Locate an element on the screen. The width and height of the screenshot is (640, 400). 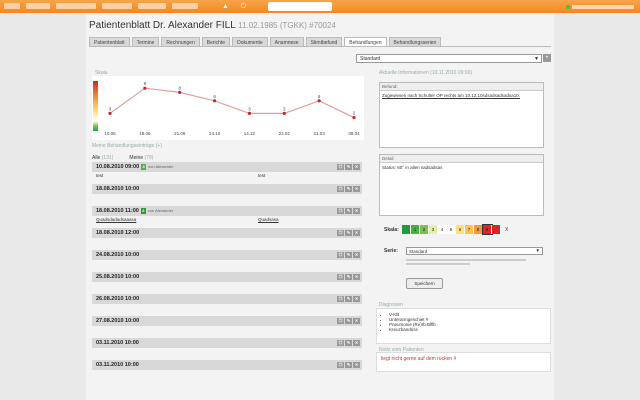
scale-clear-button: X is located at coordinates (507, 229).